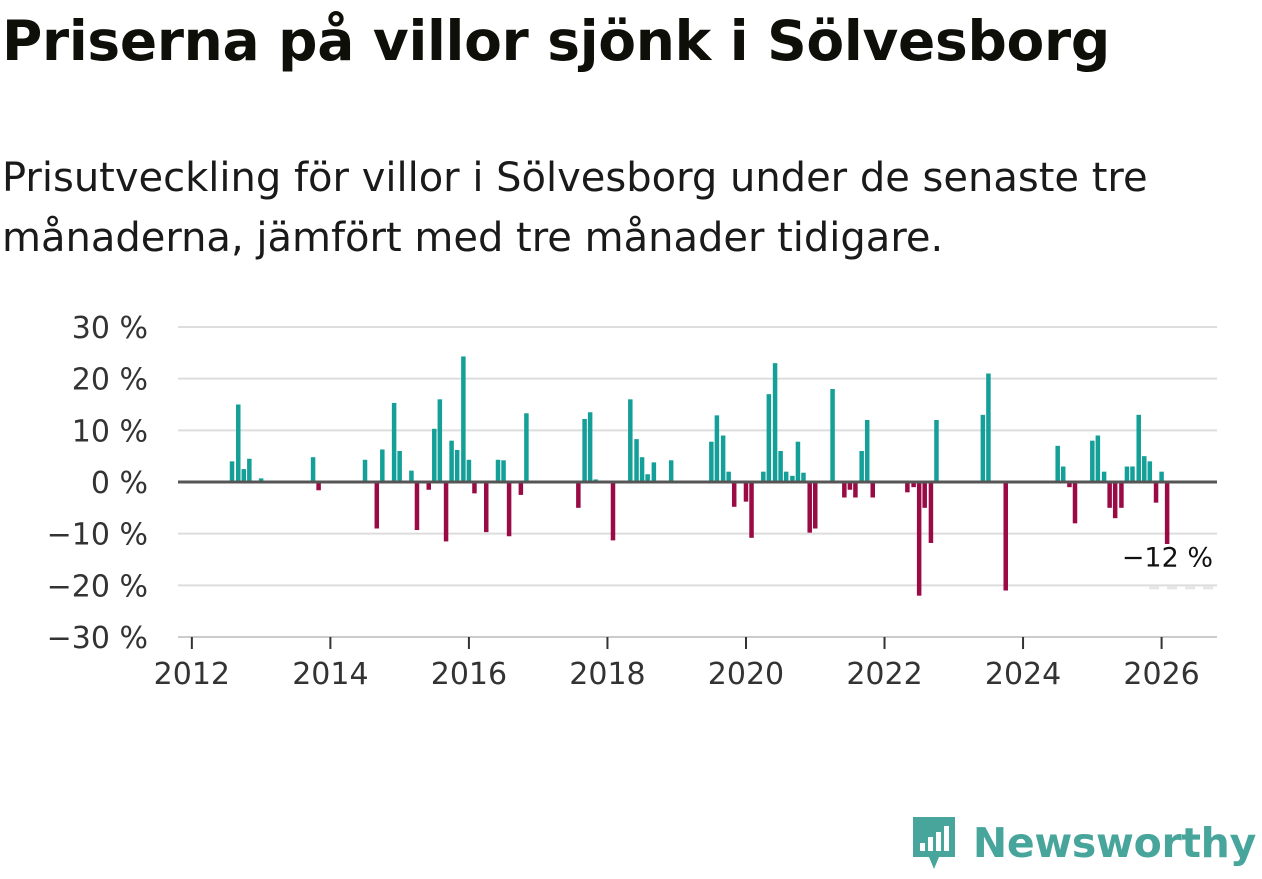 This screenshot has width=1262, height=879. I want to click on y-tick-label: 20 %, so click(110, 380).